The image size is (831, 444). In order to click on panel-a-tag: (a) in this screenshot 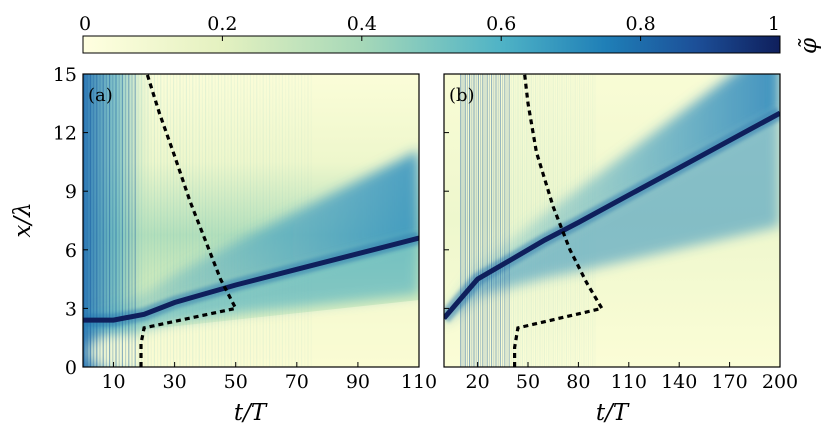, I will do `click(100, 95)`.